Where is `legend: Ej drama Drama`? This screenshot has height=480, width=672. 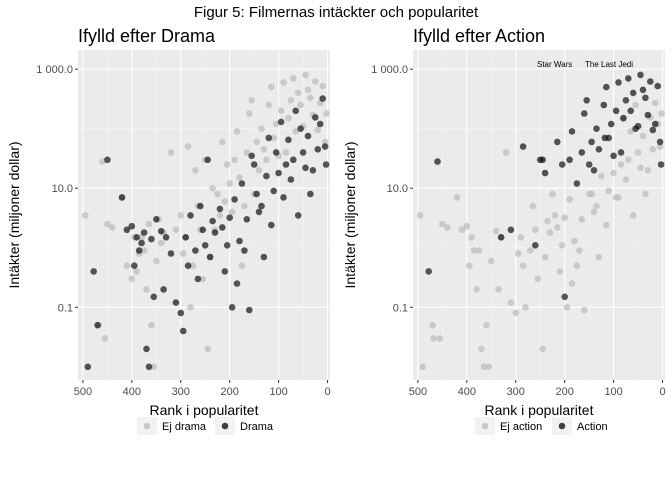 legend: Ej drama Drama is located at coordinates (205, 426).